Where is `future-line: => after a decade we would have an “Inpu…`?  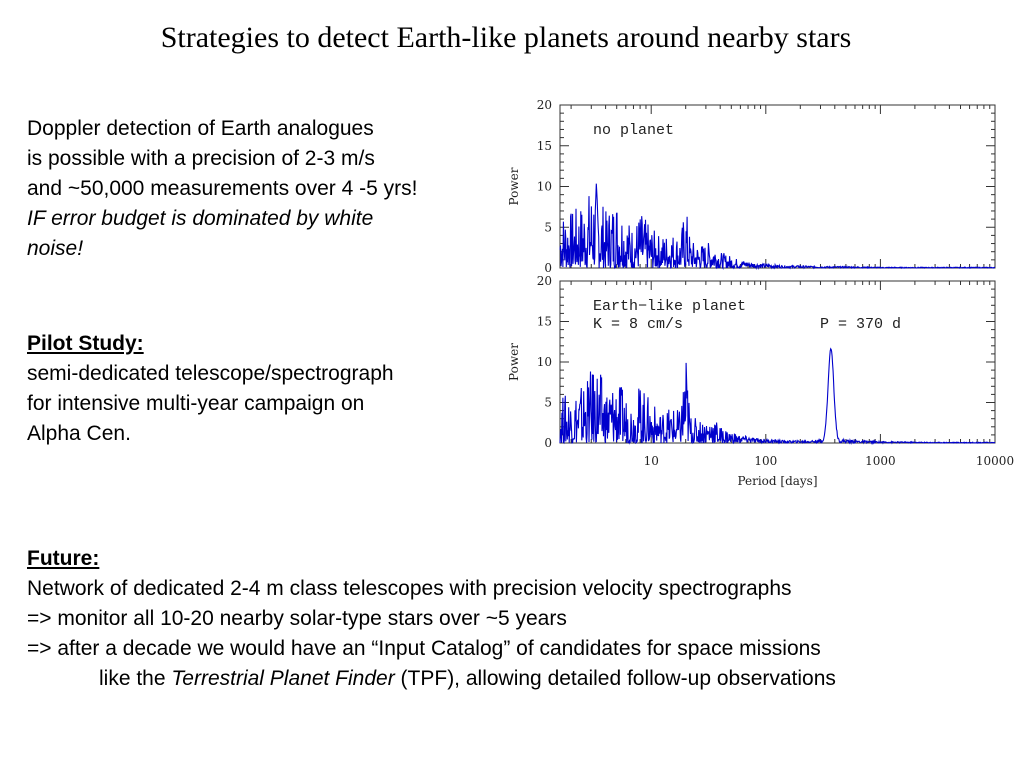
future-line: => after a decade we would have an “Inpu… is located at coordinates (424, 648).